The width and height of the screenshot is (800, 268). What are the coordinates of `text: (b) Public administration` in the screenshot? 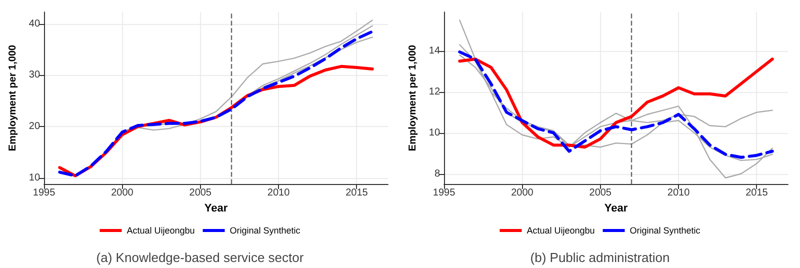 It's located at (600, 257).